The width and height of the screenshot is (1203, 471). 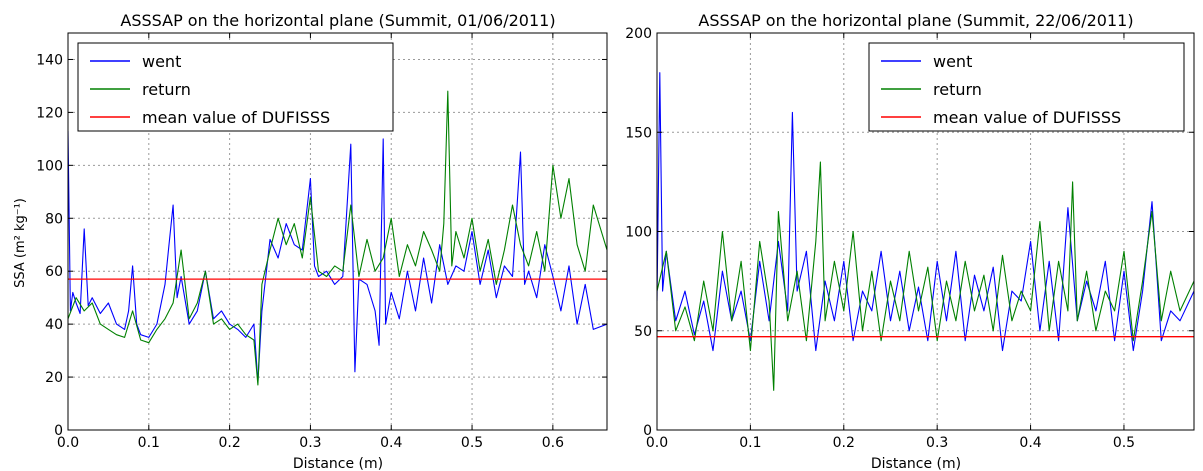 What do you see at coordinates (54, 272) in the screenshot?
I see `y-tick-label: 60` at bounding box center [54, 272].